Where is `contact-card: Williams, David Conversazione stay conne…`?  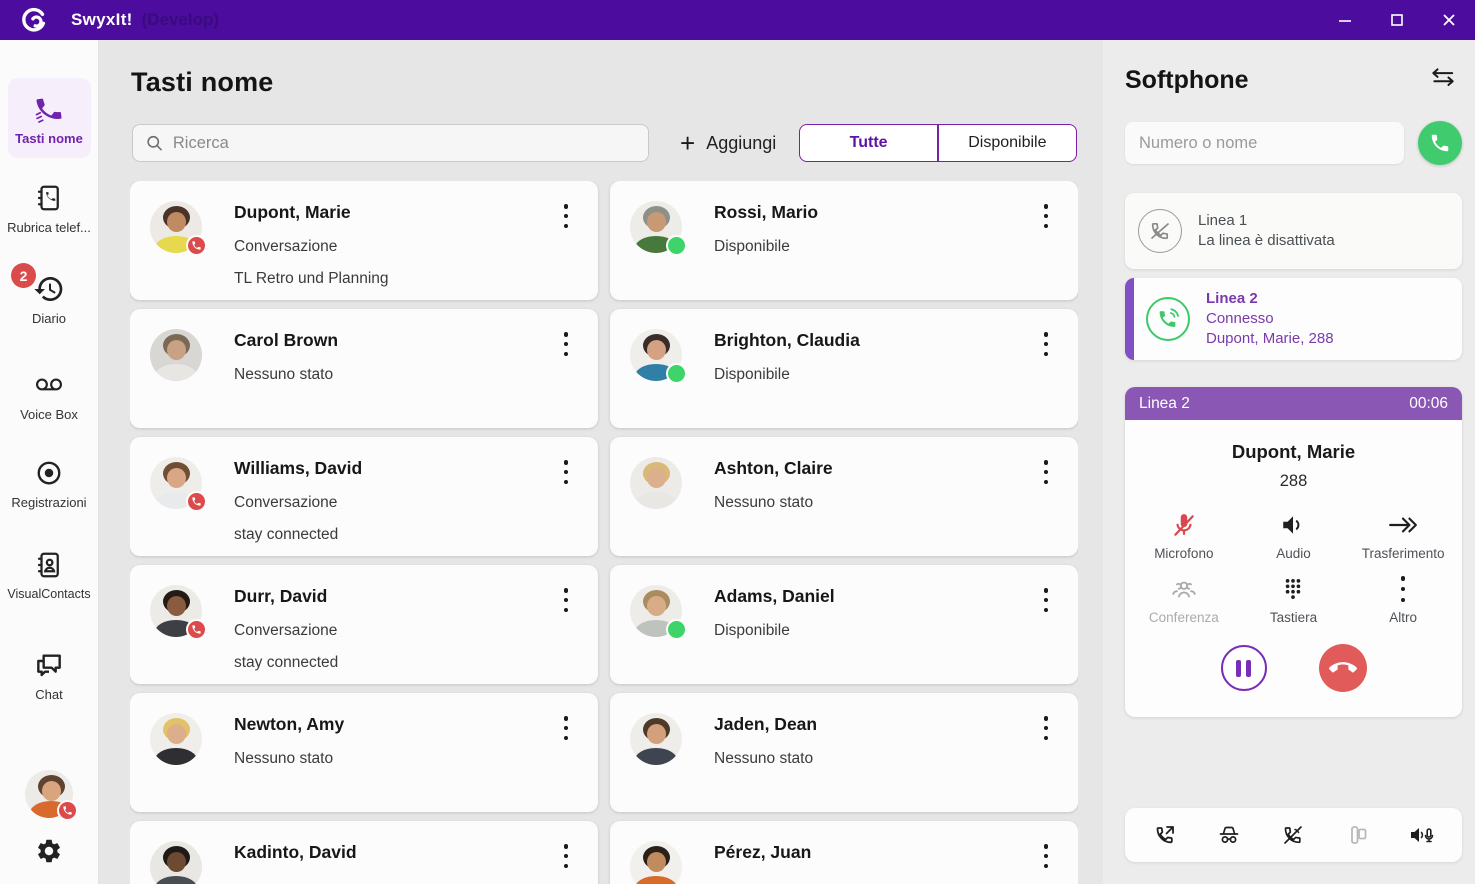 contact-card: Williams, David Conversazione stay conne… is located at coordinates (364, 496).